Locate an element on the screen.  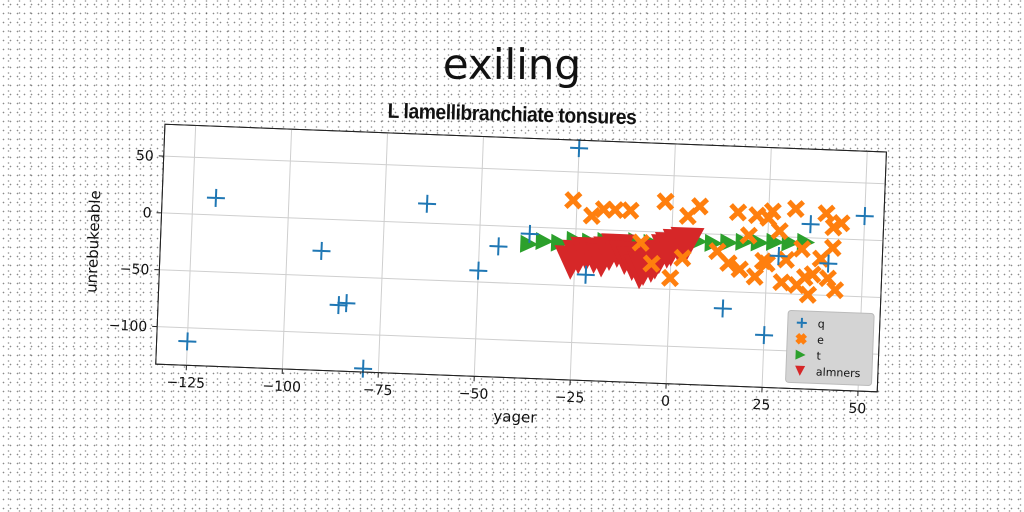
legend-entry-t: t is located at coordinates (808, 356).